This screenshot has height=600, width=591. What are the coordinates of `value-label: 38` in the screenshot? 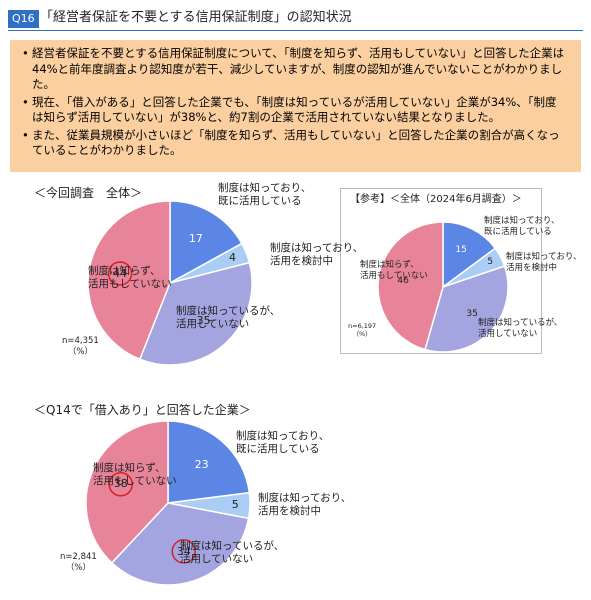 It's located at (120, 484).